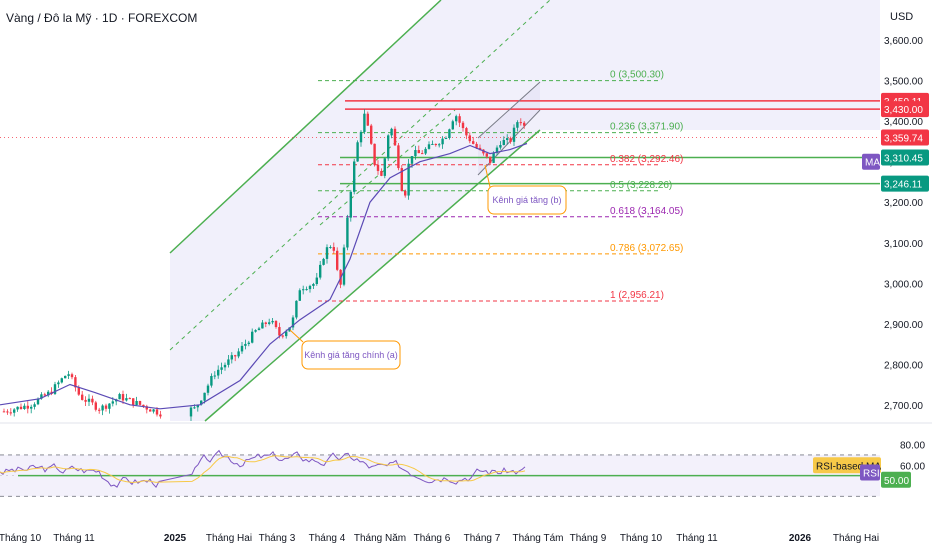 Image resolution: width=932 pixels, height=550 pixels. I want to click on time-tick-label: Tháng 10, so click(21, 538).